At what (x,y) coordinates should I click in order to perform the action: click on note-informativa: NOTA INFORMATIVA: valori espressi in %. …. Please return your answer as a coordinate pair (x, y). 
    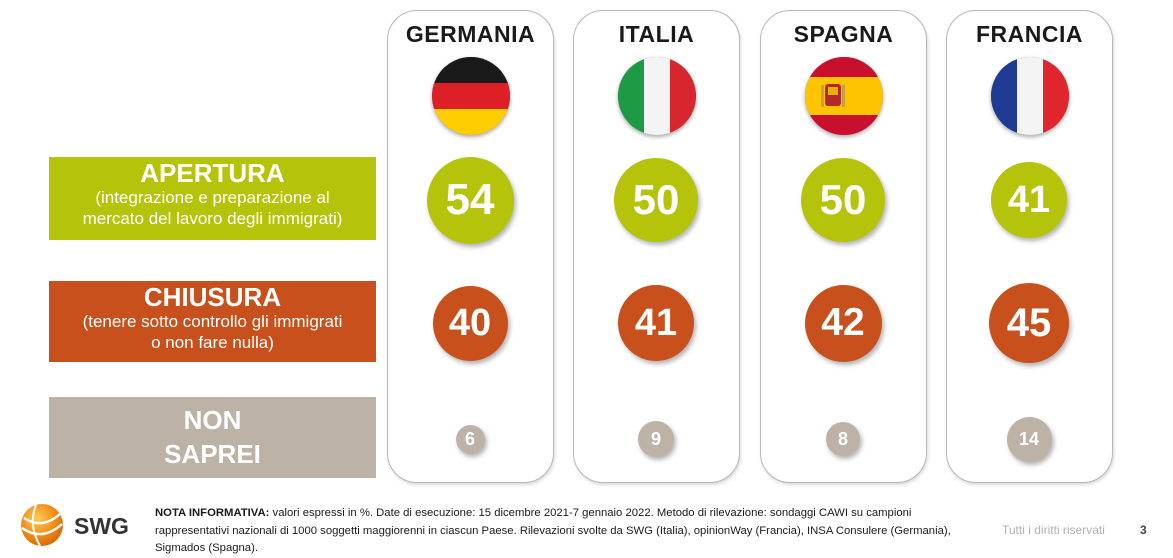
    Looking at the image, I should click on (570, 531).